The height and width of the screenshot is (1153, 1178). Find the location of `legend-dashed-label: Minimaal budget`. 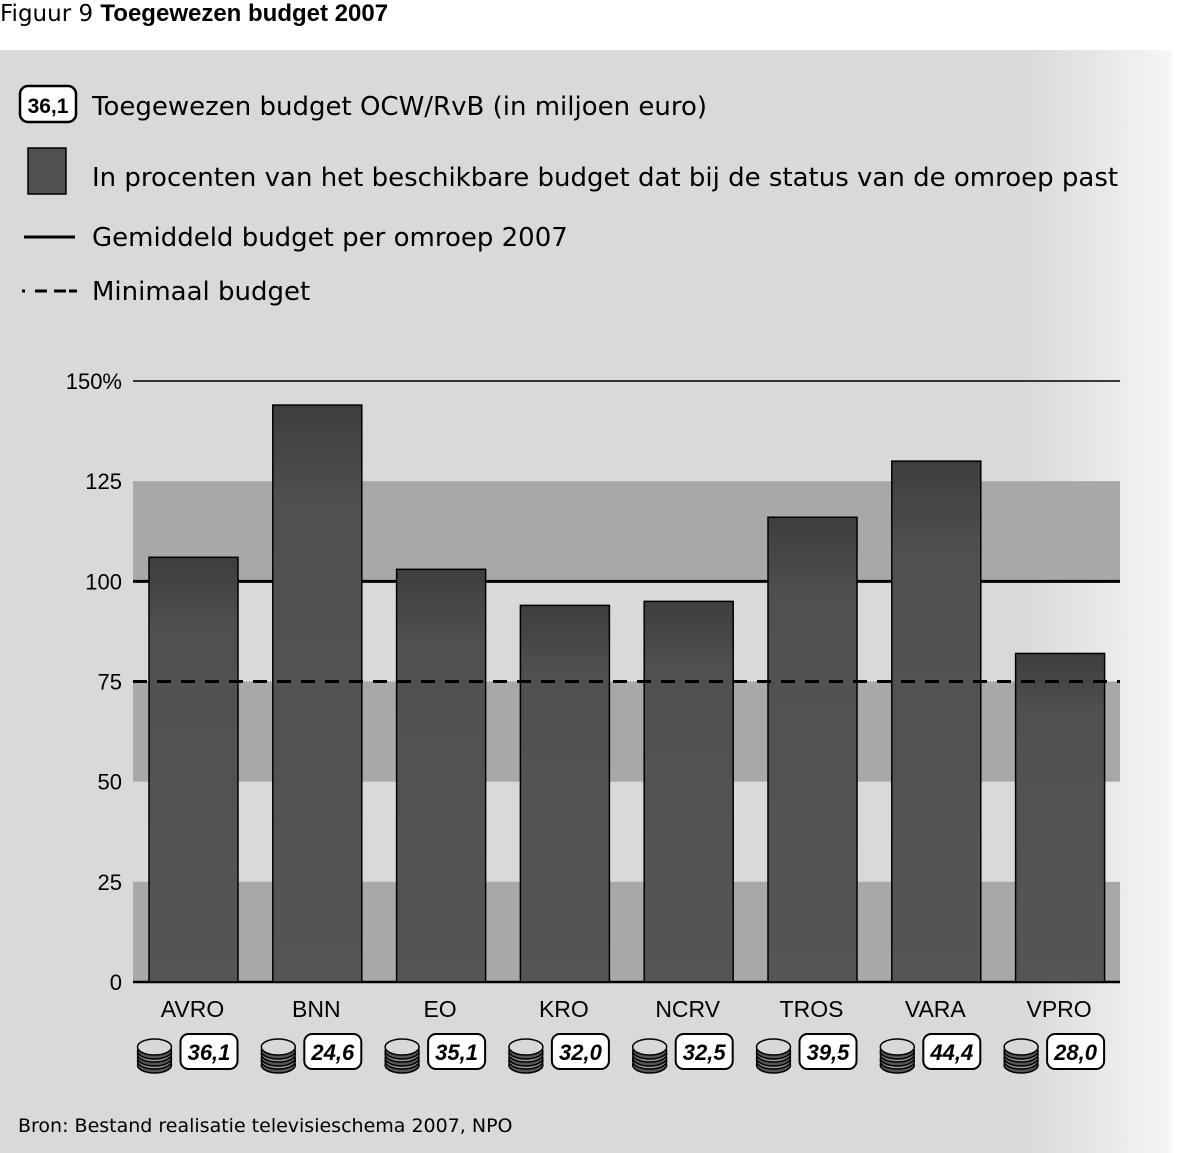

legend-dashed-label: Minimaal budget is located at coordinates (201, 292).